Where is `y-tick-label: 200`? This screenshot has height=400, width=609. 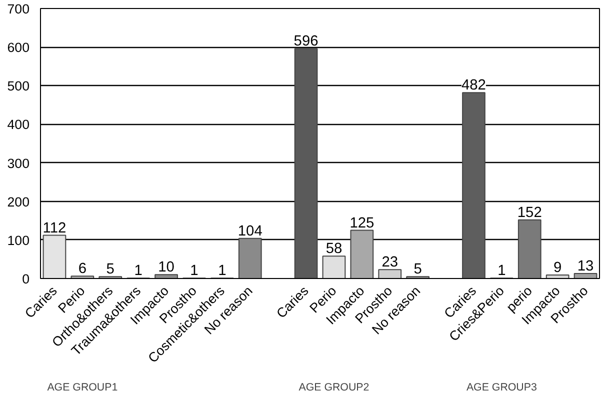
y-tick-label: 200 is located at coordinates (18, 202).